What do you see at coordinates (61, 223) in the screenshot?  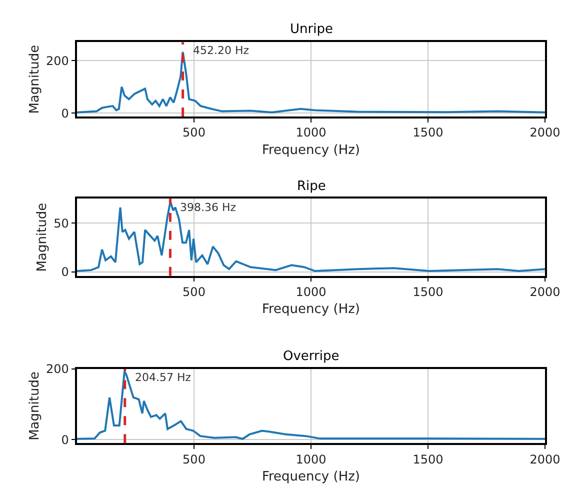 I see `y-tick-label: 50` at bounding box center [61, 223].